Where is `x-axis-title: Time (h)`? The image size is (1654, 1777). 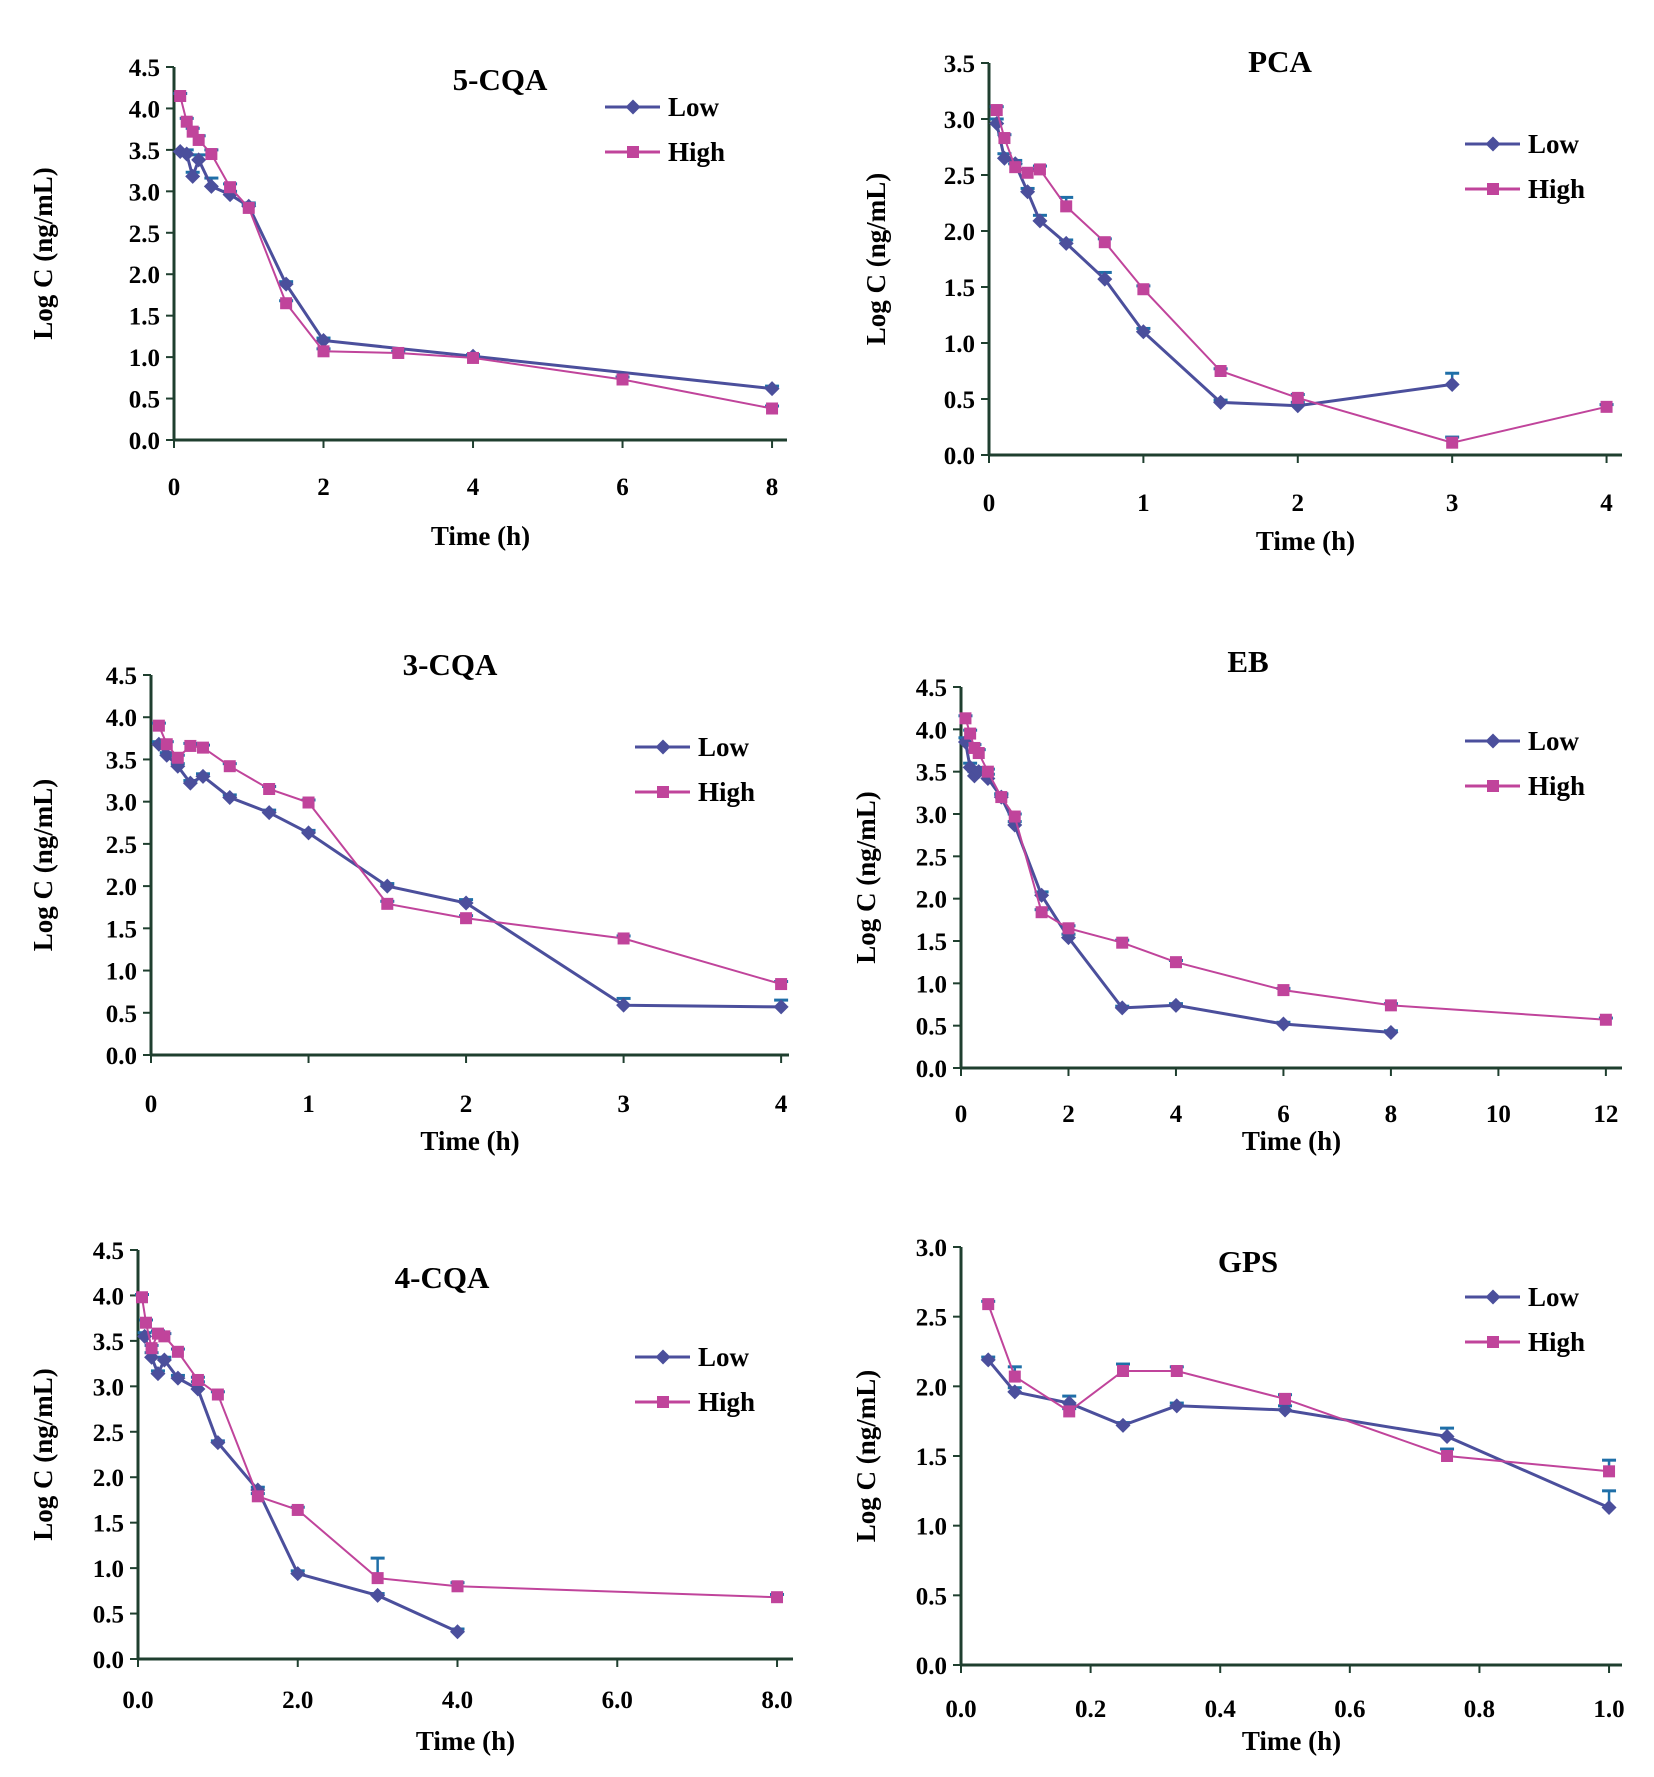 x-axis-title: Time (h) is located at coordinates (480, 536).